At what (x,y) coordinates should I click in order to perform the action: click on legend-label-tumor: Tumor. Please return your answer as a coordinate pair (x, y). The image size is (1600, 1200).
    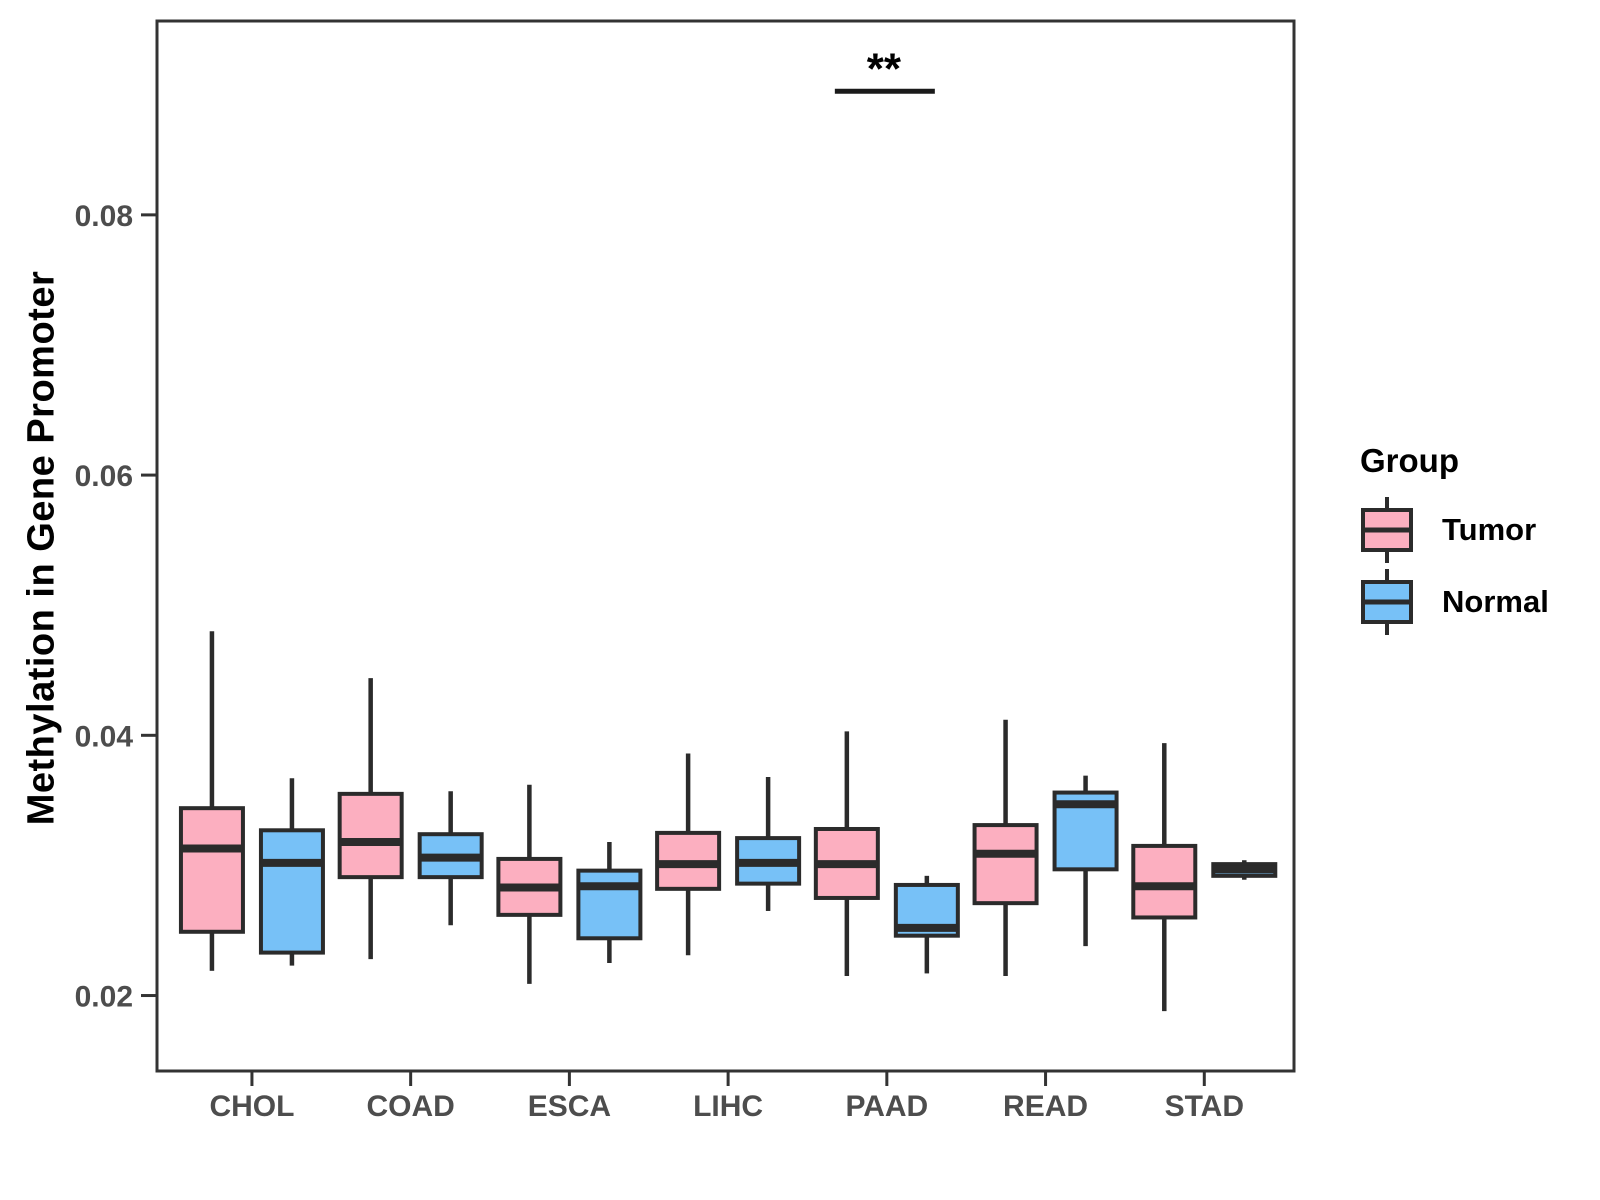
    Looking at the image, I should click on (1489, 529).